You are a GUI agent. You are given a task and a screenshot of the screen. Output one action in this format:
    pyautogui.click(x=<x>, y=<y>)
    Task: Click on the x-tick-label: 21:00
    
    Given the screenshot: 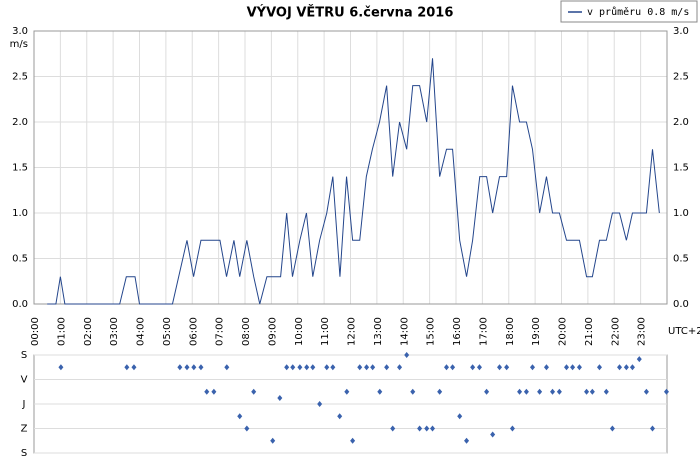 What is the action you would take?
    pyautogui.click(x=589, y=331)
    